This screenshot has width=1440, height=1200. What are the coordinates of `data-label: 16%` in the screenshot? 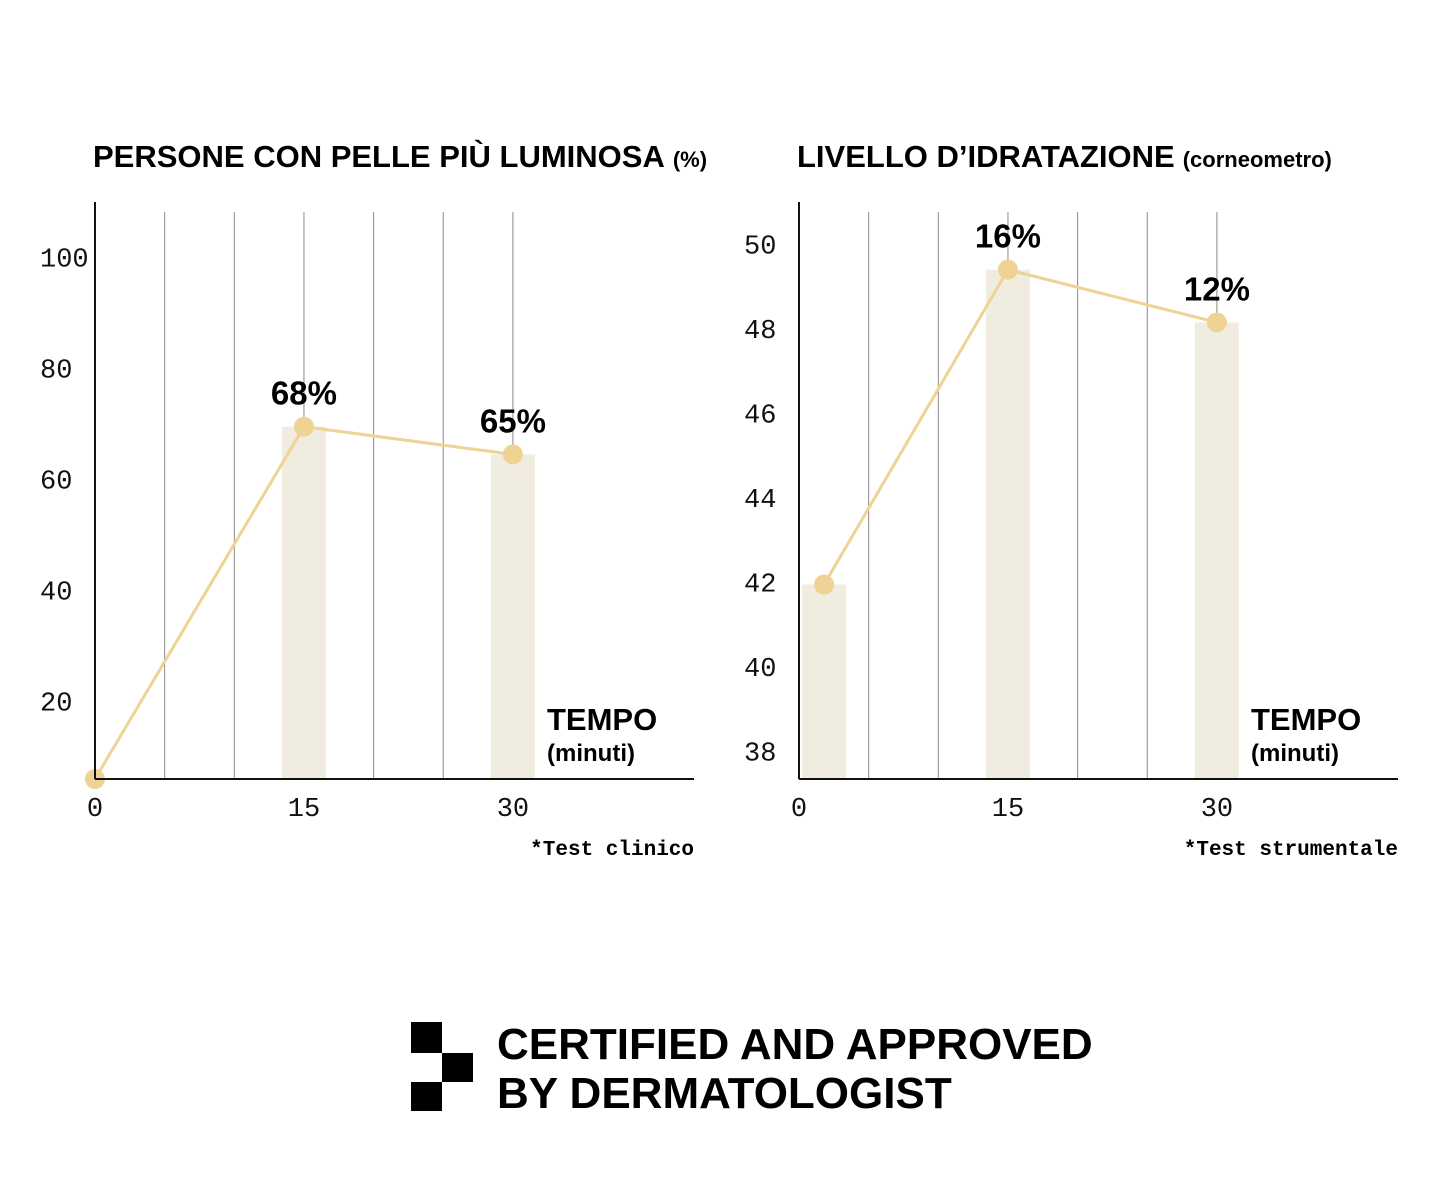 It's located at (1008, 236).